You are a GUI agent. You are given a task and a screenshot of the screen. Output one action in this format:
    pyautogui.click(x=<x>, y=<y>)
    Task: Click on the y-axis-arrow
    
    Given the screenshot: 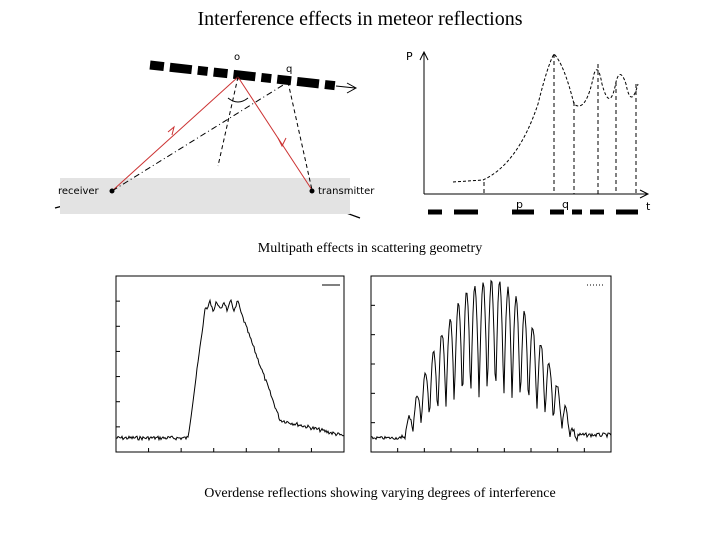 What is the action you would take?
    pyautogui.click(x=424, y=55)
    